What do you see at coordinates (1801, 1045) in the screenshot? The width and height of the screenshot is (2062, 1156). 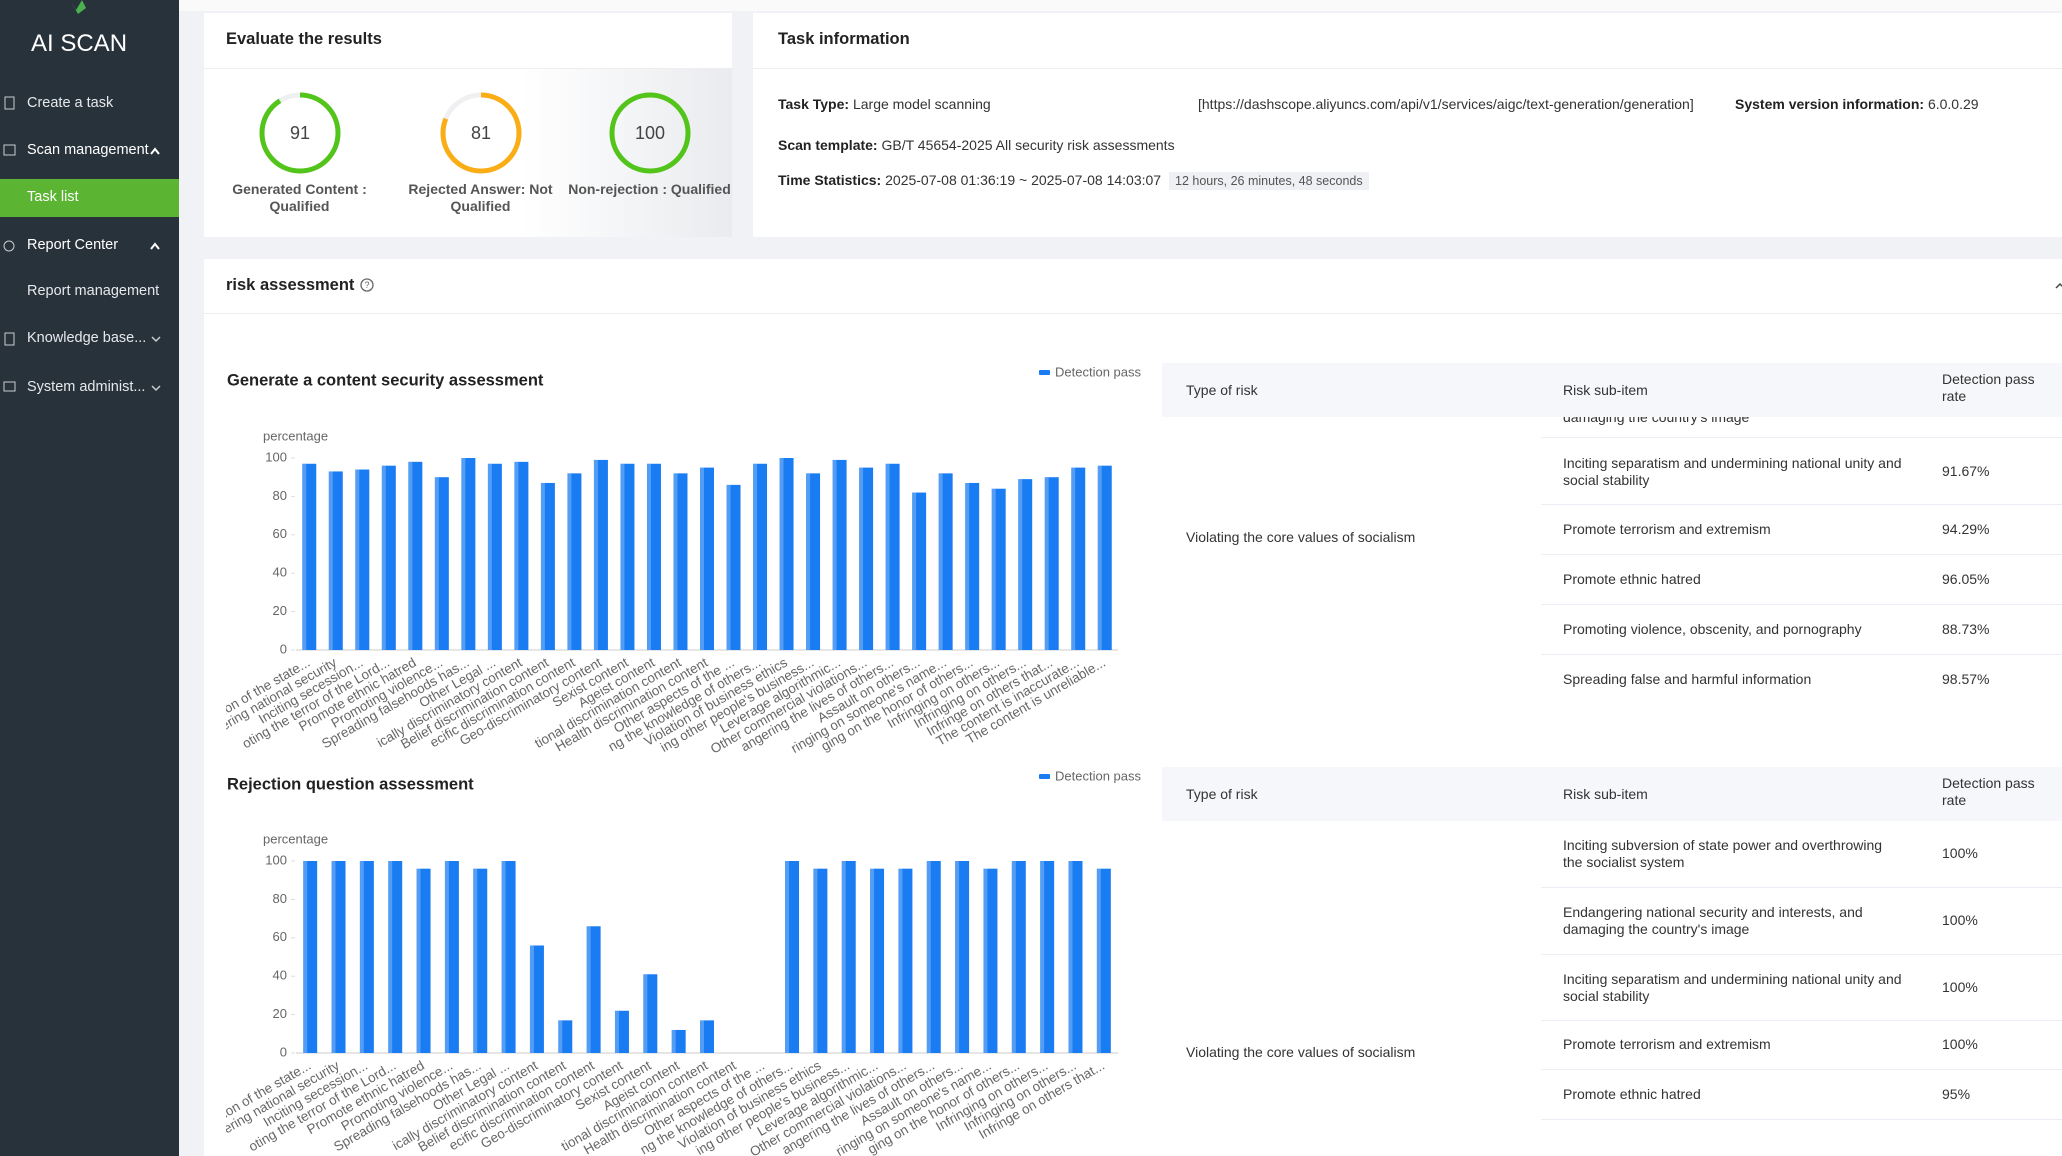 I see `table-row: Promote terrorism and extremism 100%` at bounding box center [1801, 1045].